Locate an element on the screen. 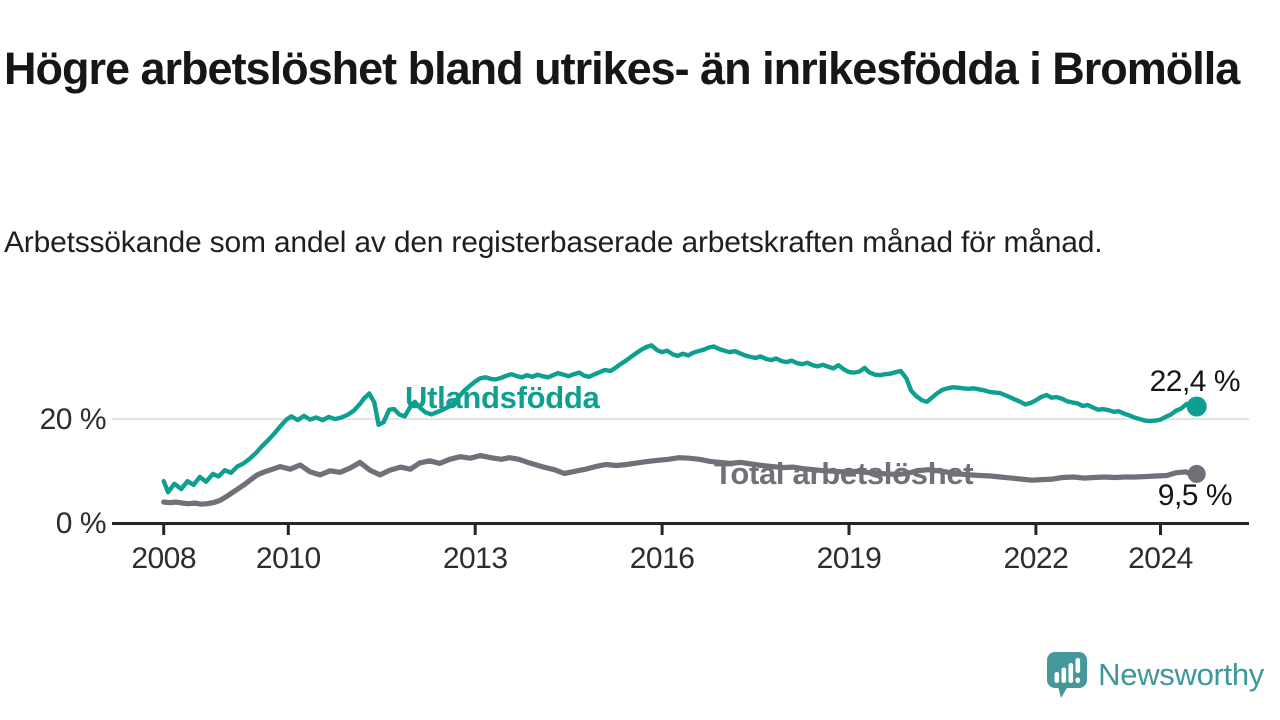 The image size is (1280, 720). x-axis-ticks: 2008 2010 2013 2016 2019 2022 2024 is located at coordinates (662, 549).